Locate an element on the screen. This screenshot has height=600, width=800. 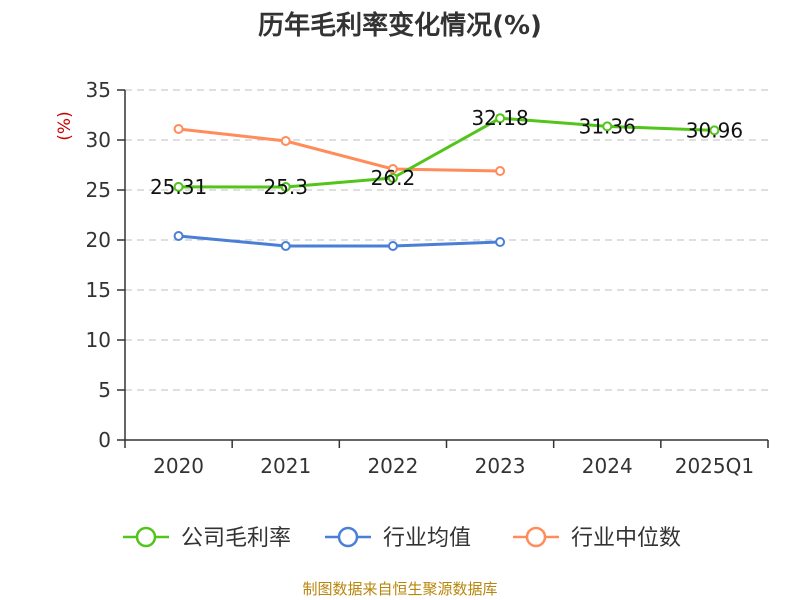
data-label: 30.96 is located at coordinates (714, 130).